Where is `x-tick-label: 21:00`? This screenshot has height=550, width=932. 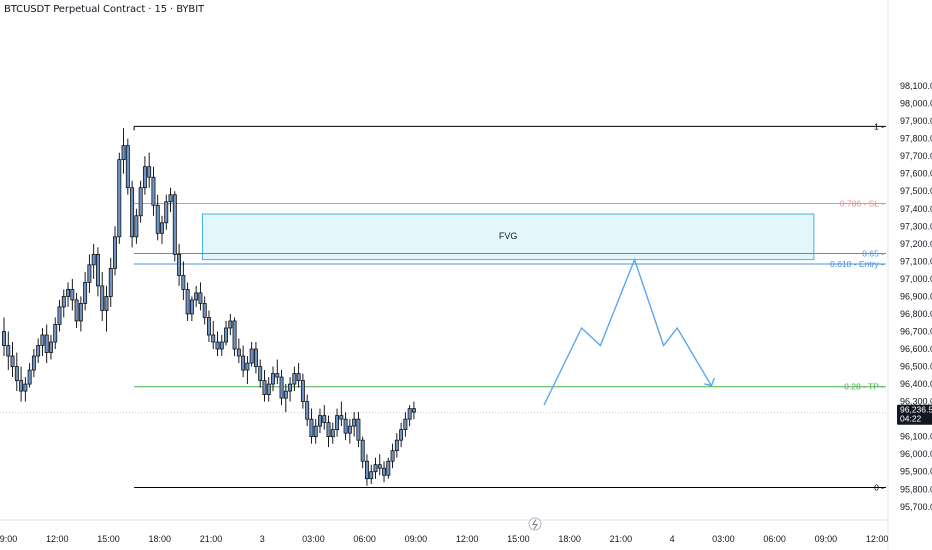
x-tick-label: 21:00 is located at coordinates (621, 539).